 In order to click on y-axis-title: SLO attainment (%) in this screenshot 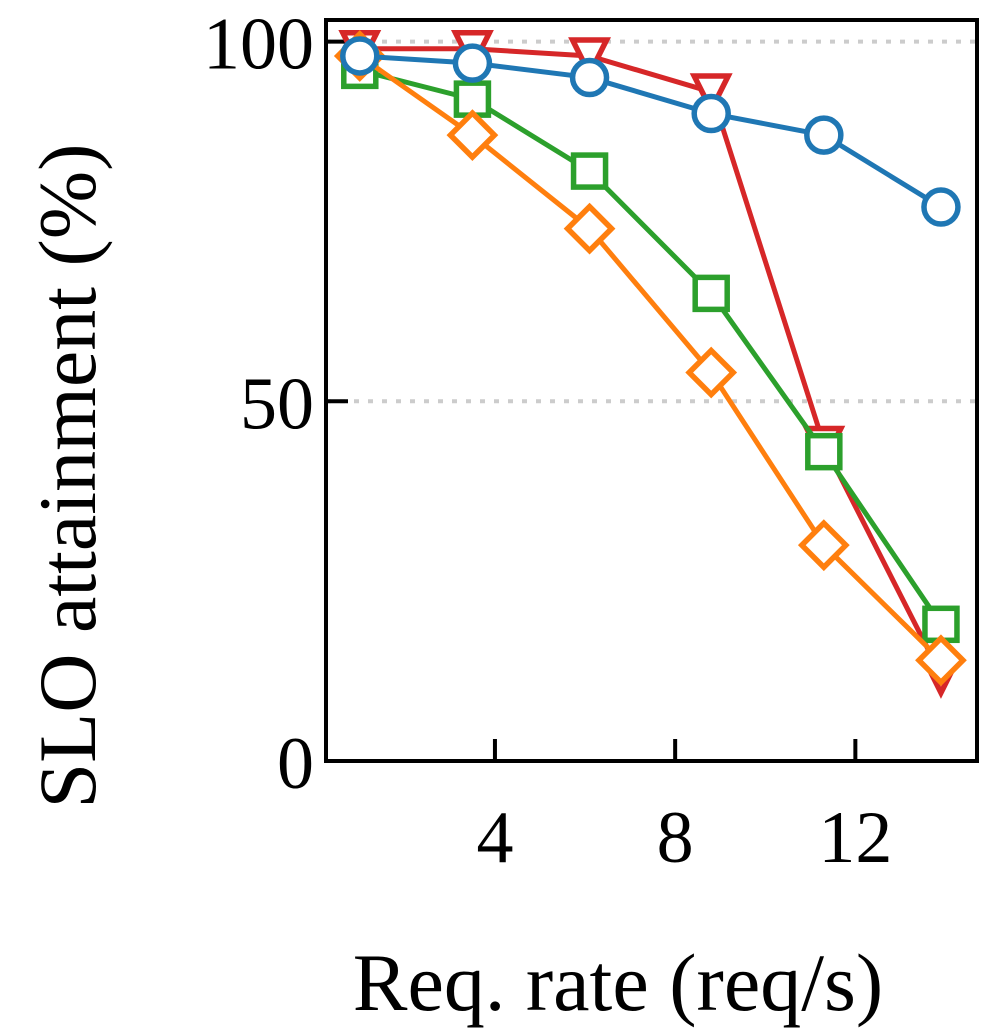, I will do `click(67, 476)`.